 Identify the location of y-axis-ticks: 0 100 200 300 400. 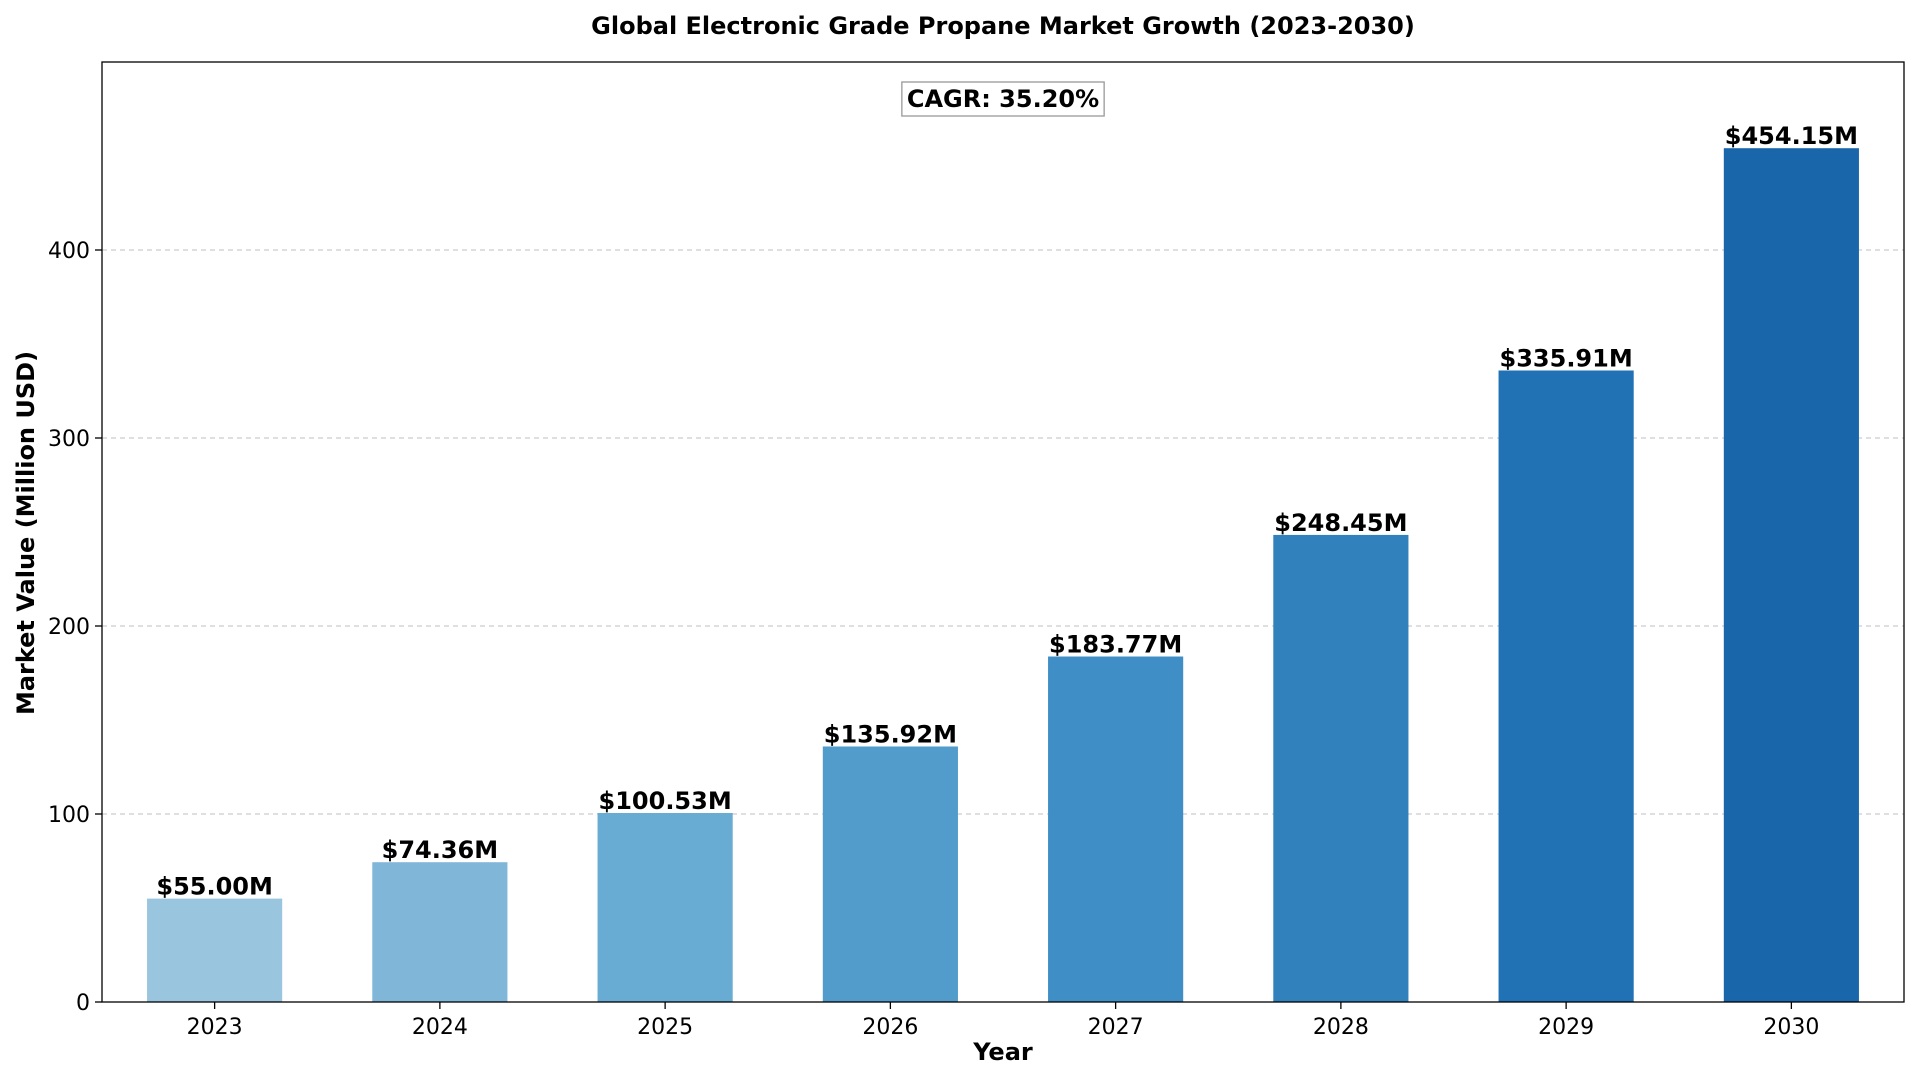
(75, 627).